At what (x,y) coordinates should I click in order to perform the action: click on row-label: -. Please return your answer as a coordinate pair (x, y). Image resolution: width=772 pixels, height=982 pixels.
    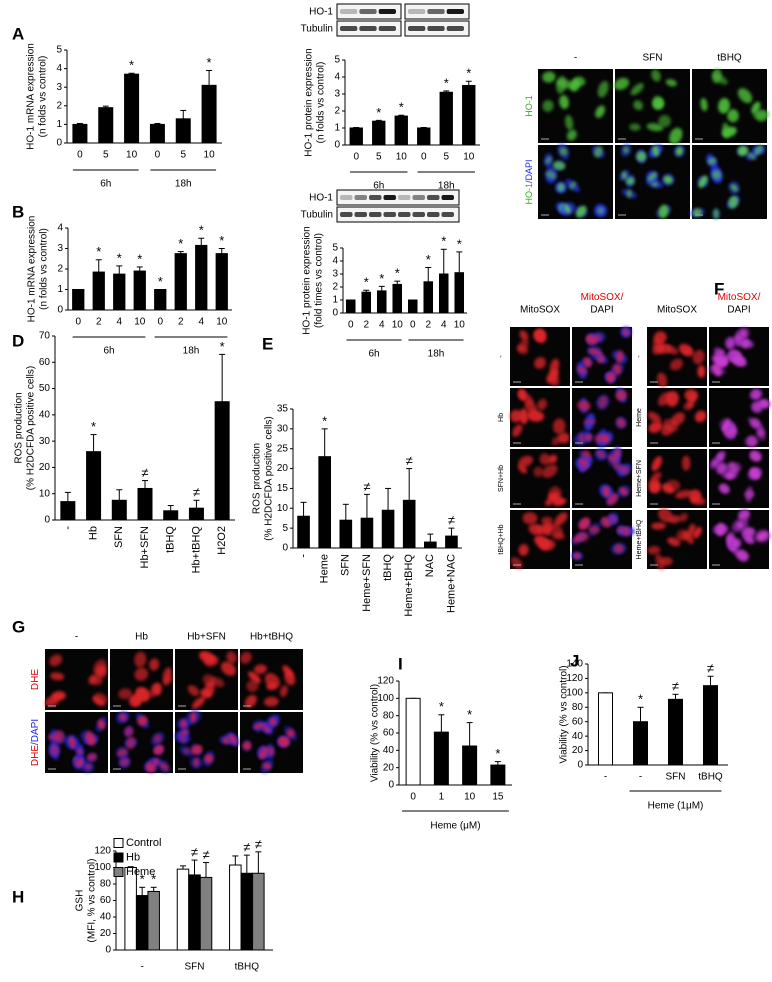
    Looking at the image, I should click on (501, 356).